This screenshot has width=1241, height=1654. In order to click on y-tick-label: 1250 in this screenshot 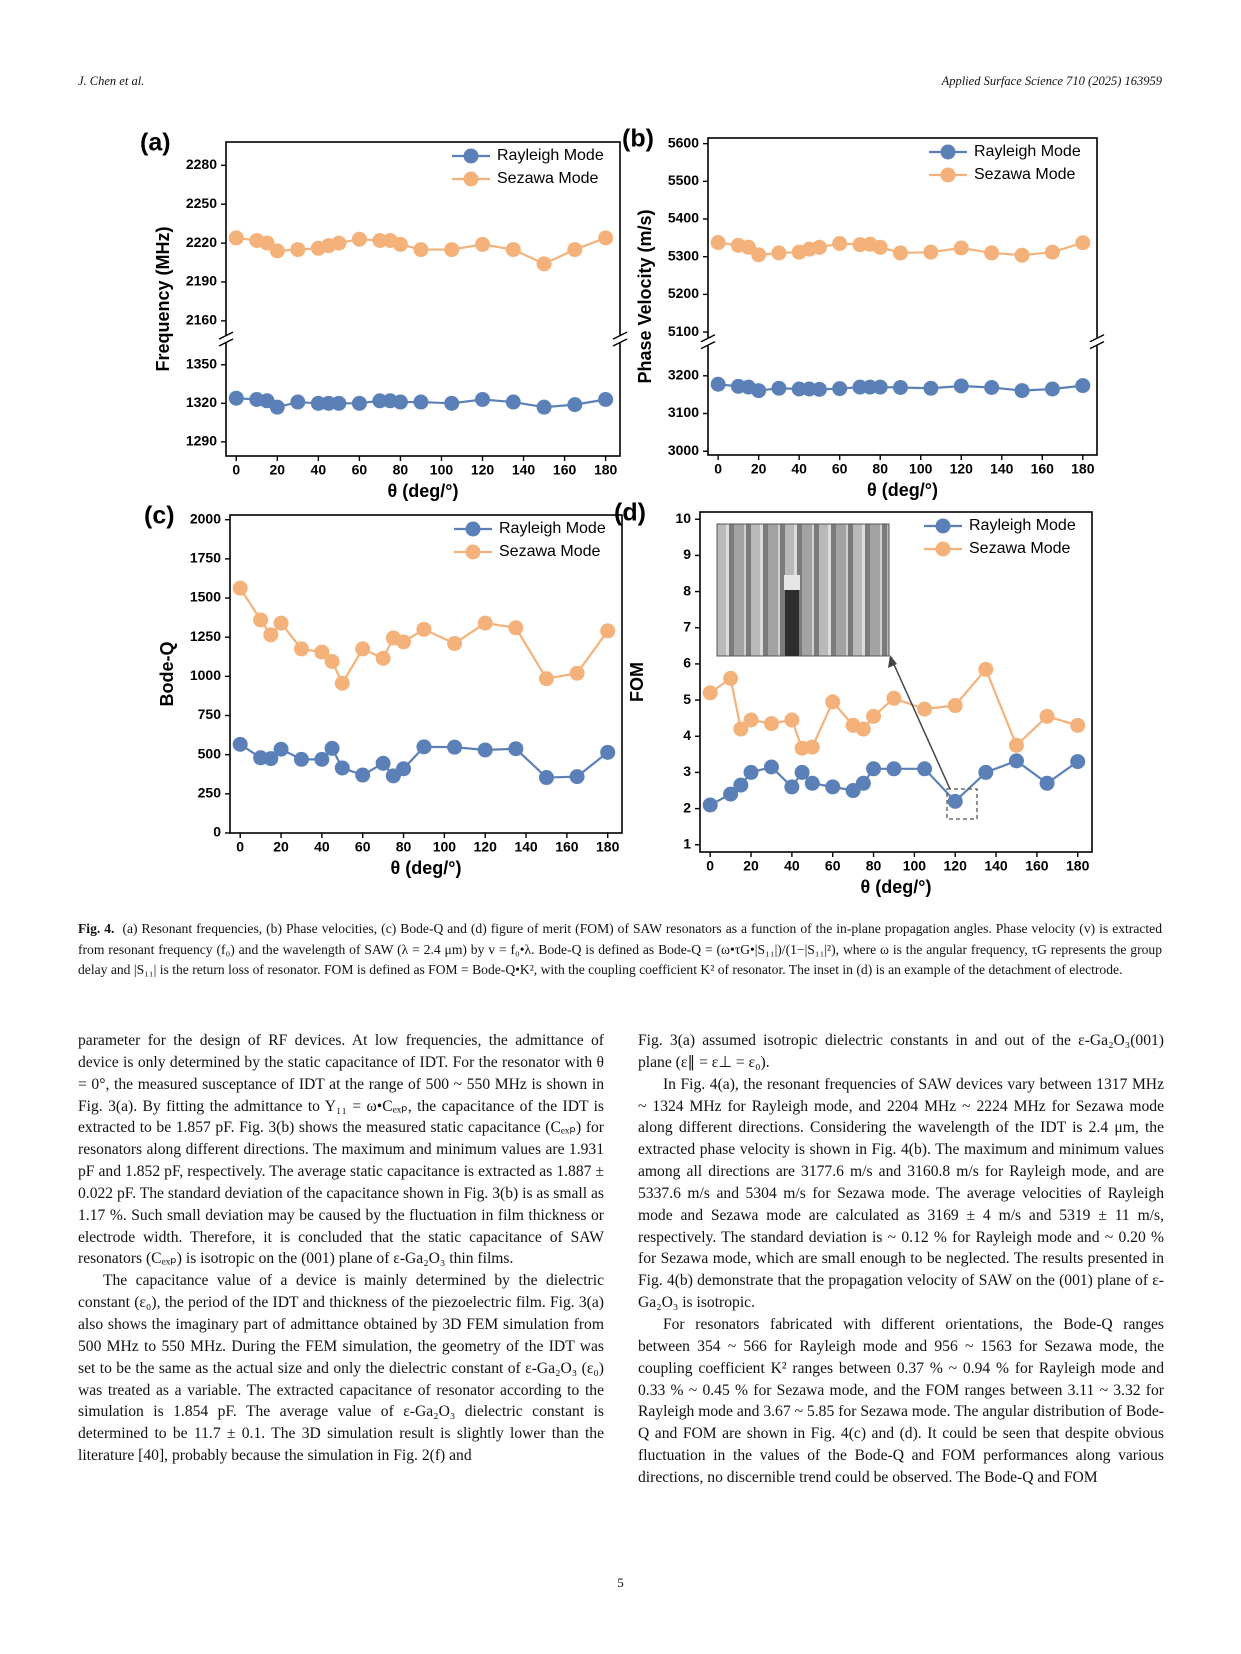, I will do `click(205, 636)`.